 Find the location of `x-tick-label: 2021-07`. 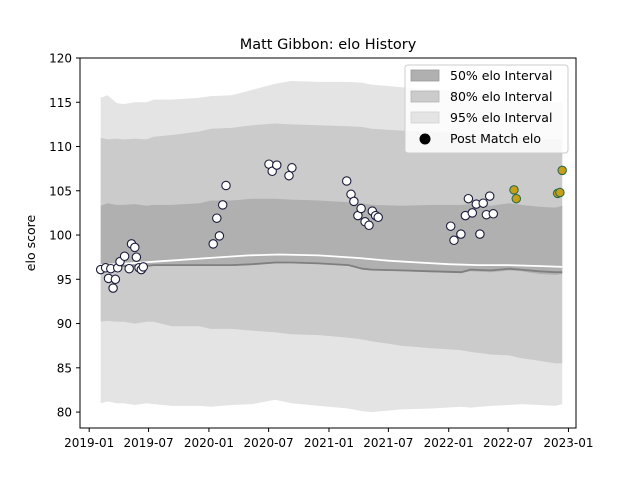

x-tick-label: 2021-07 is located at coordinates (388, 443).